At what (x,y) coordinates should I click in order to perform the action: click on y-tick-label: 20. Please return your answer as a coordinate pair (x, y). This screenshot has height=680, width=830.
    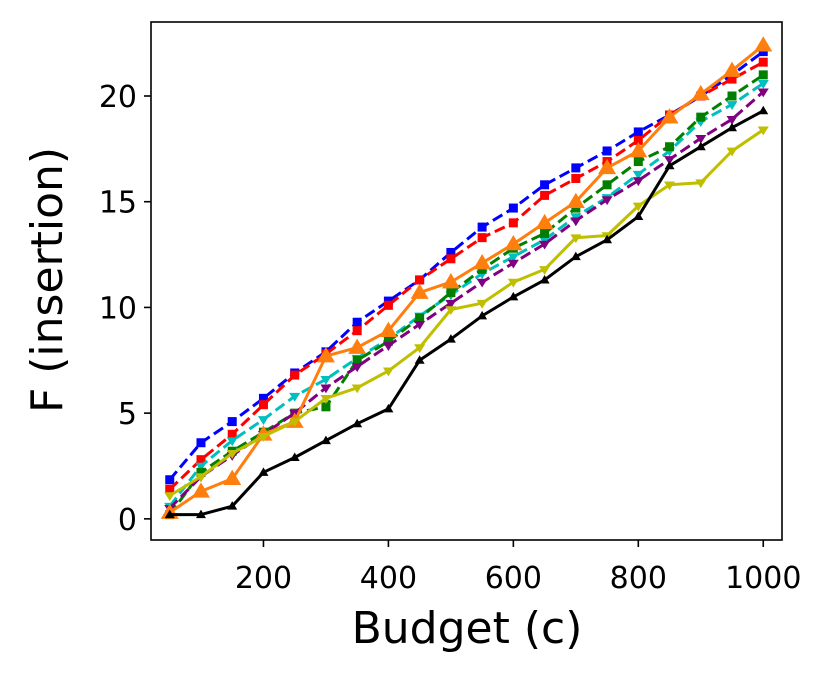
    Looking at the image, I should click on (118, 97).